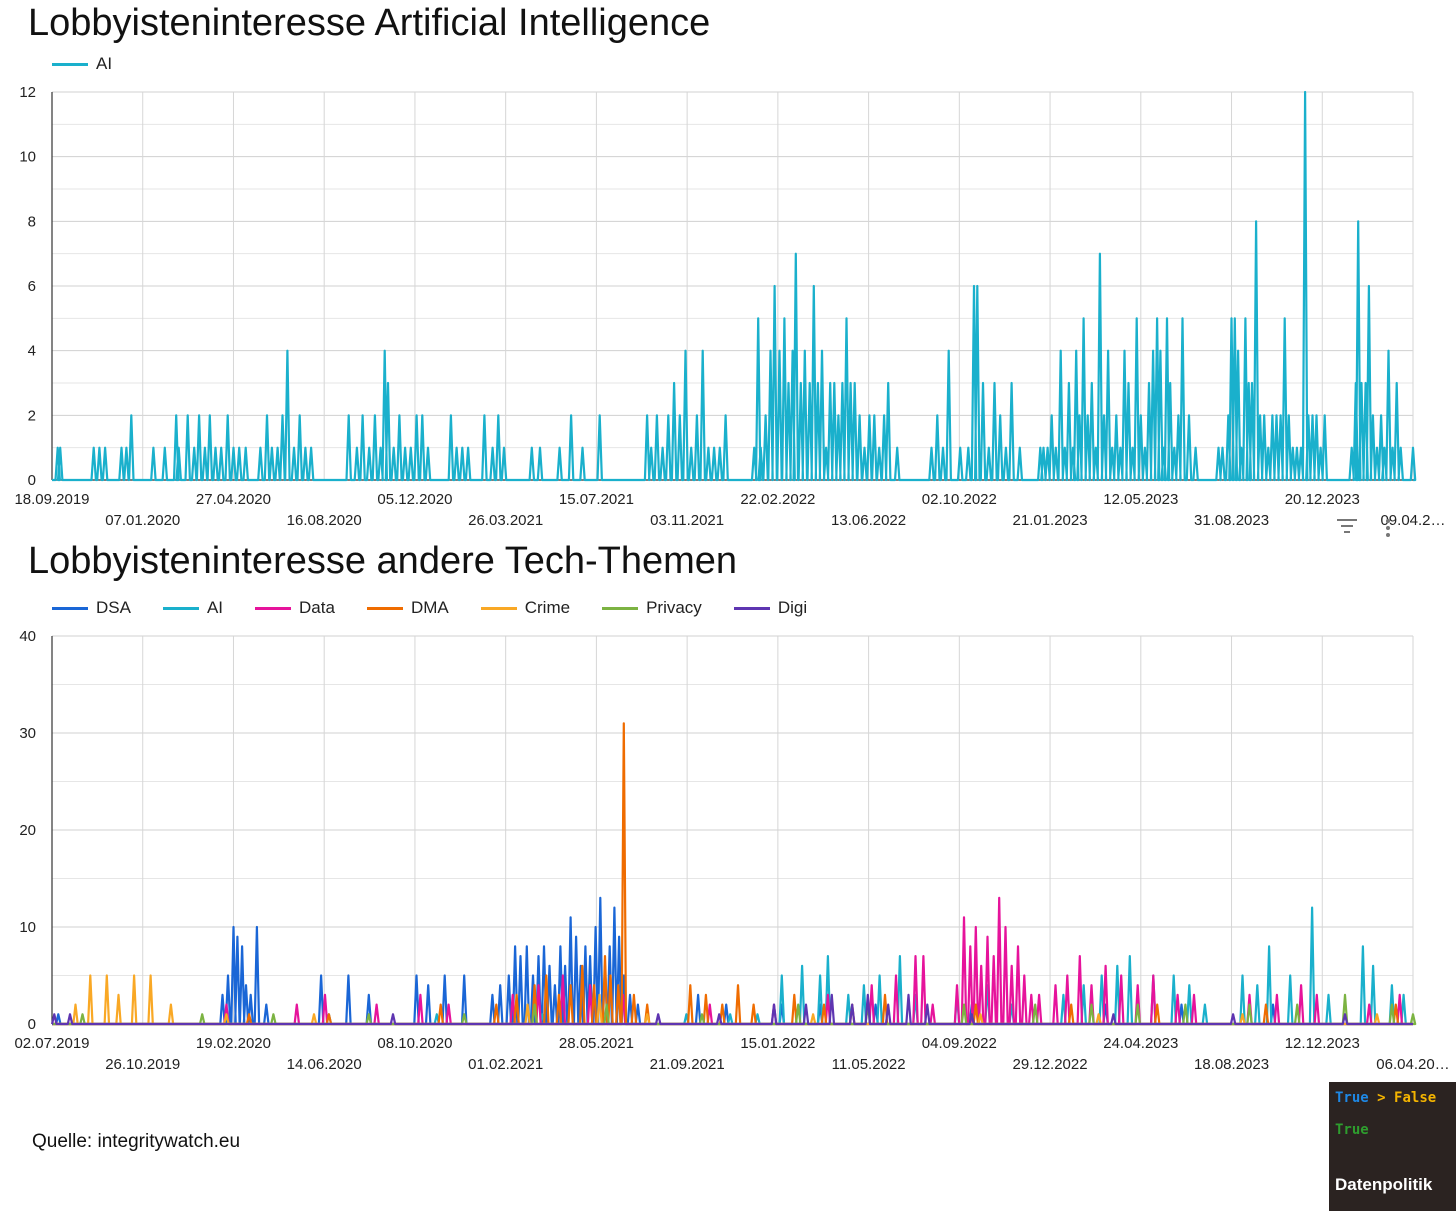  Describe the element at coordinates (1231, 1064) in the screenshot. I see `x-tick-label: 18.08.2023` at that location.